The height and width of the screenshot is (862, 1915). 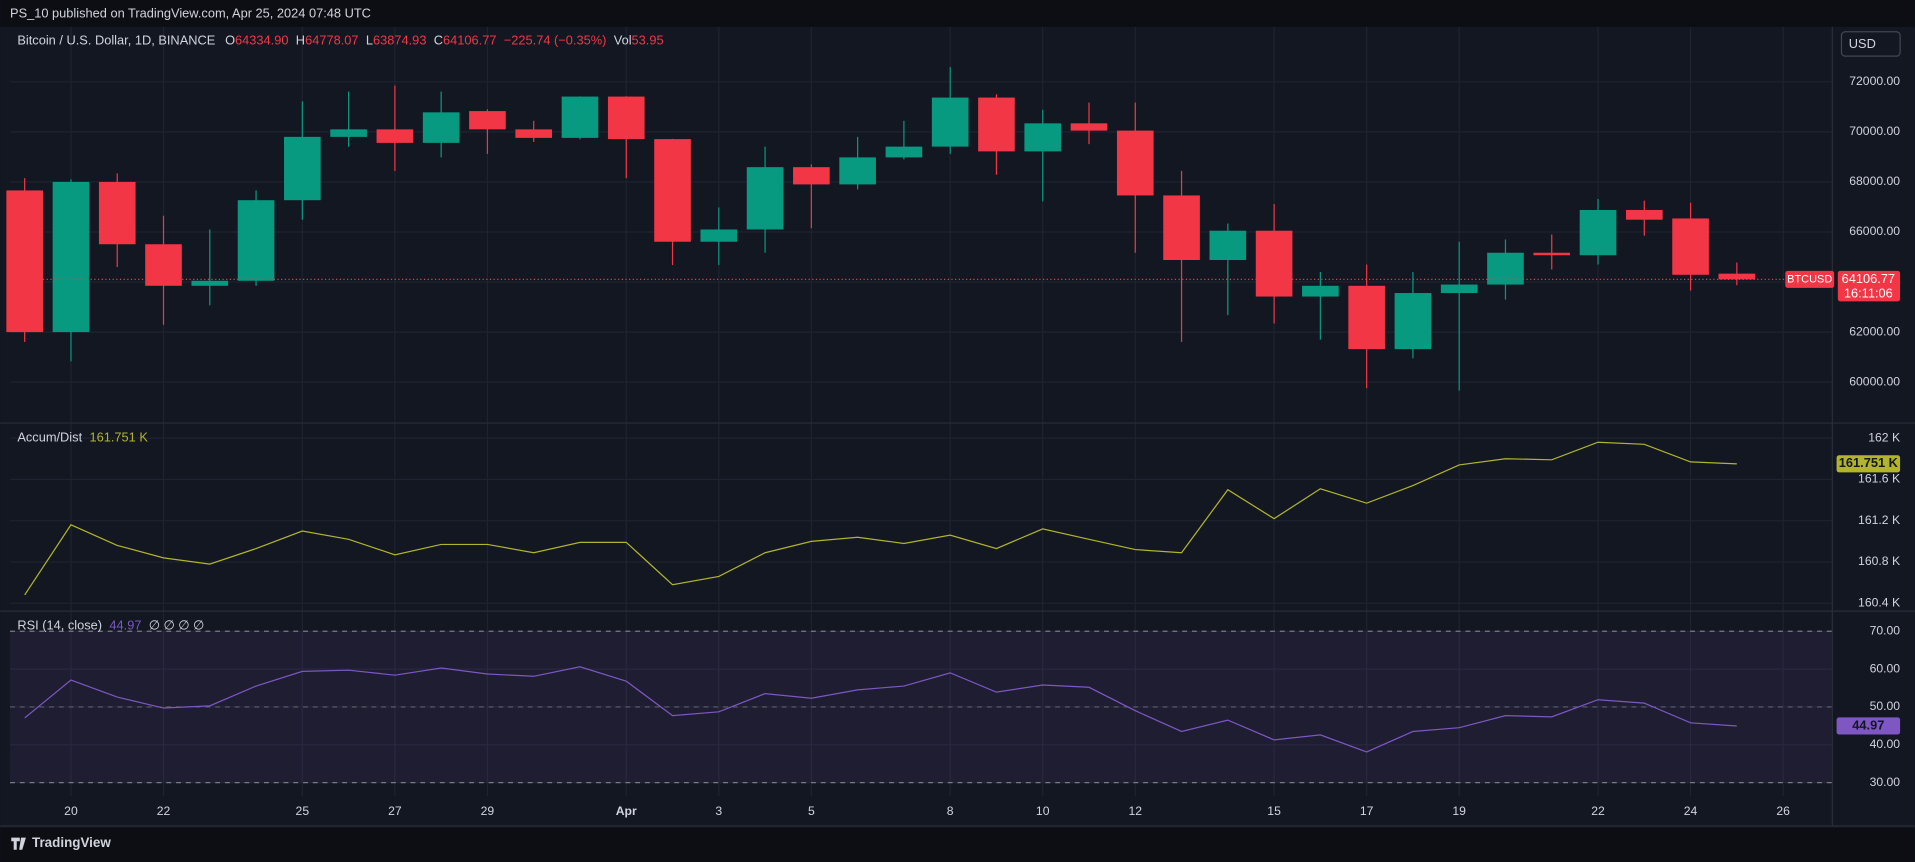 I want to click on symbol-label: BTCUSD, so click(x=1809, y=279).